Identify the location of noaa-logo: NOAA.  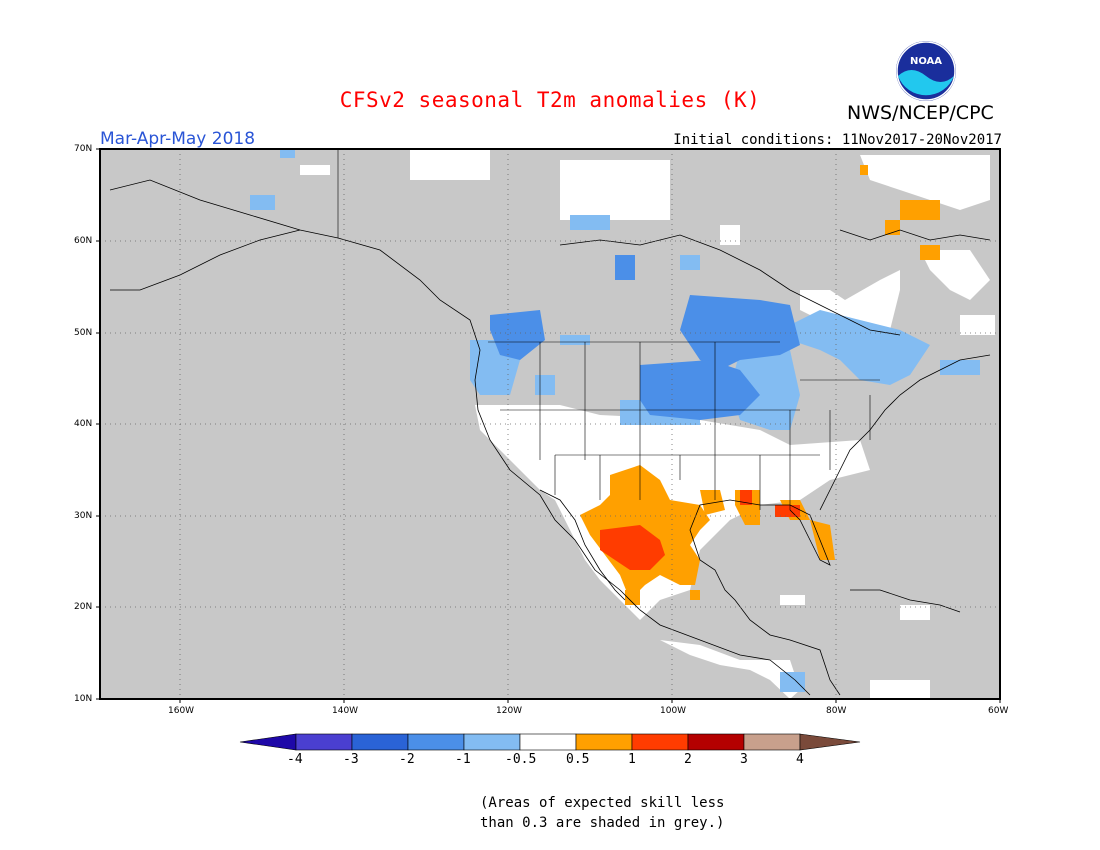
(926, 71).